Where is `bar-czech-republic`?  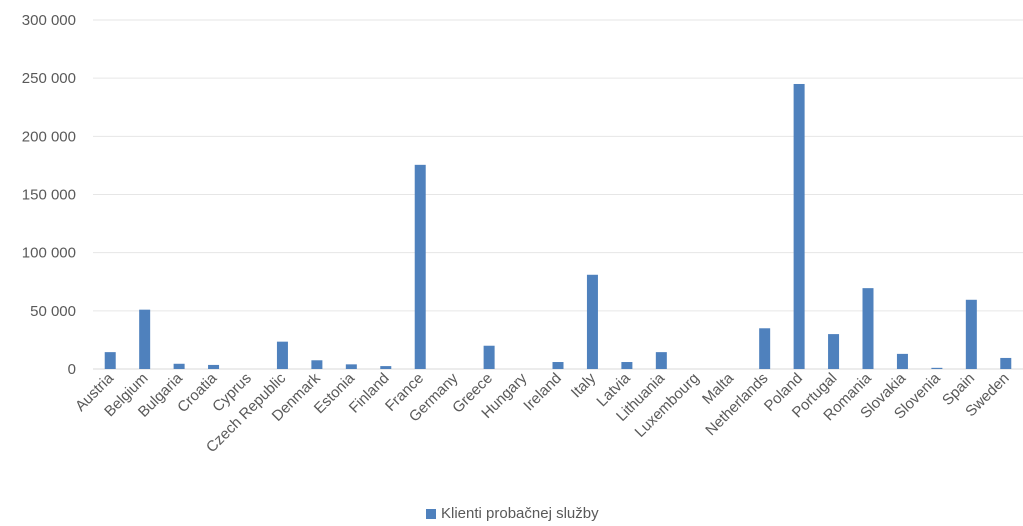
bar-czech-republic is located at coordinates (282, 355).